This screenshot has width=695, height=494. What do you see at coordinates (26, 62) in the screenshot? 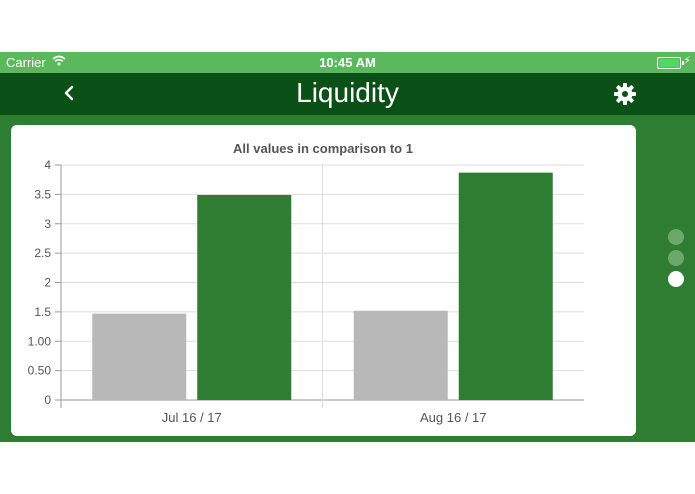
I see `carrier-label: Carrier` at bounding box center [26, 62].